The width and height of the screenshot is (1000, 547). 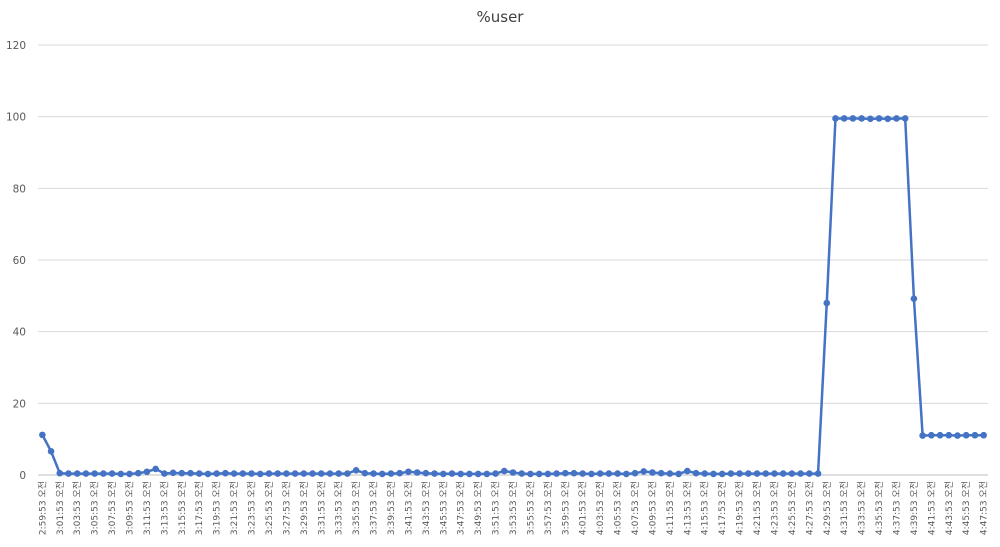 I want to click on x-tick-label: 3:13:53 오전, so click(x=164, y=508).